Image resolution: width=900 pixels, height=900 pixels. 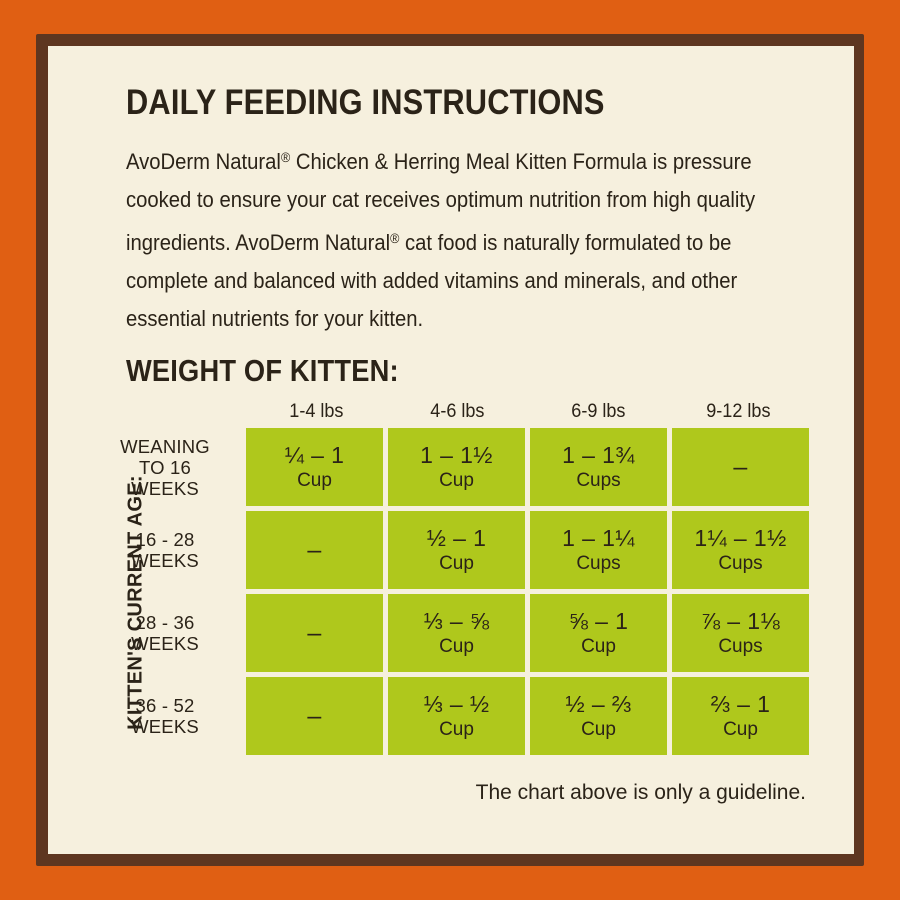 I want to click on feeding-amount-cell-r1-c3: 1¼ – 1½ Cups, so click(x=740, y=550).